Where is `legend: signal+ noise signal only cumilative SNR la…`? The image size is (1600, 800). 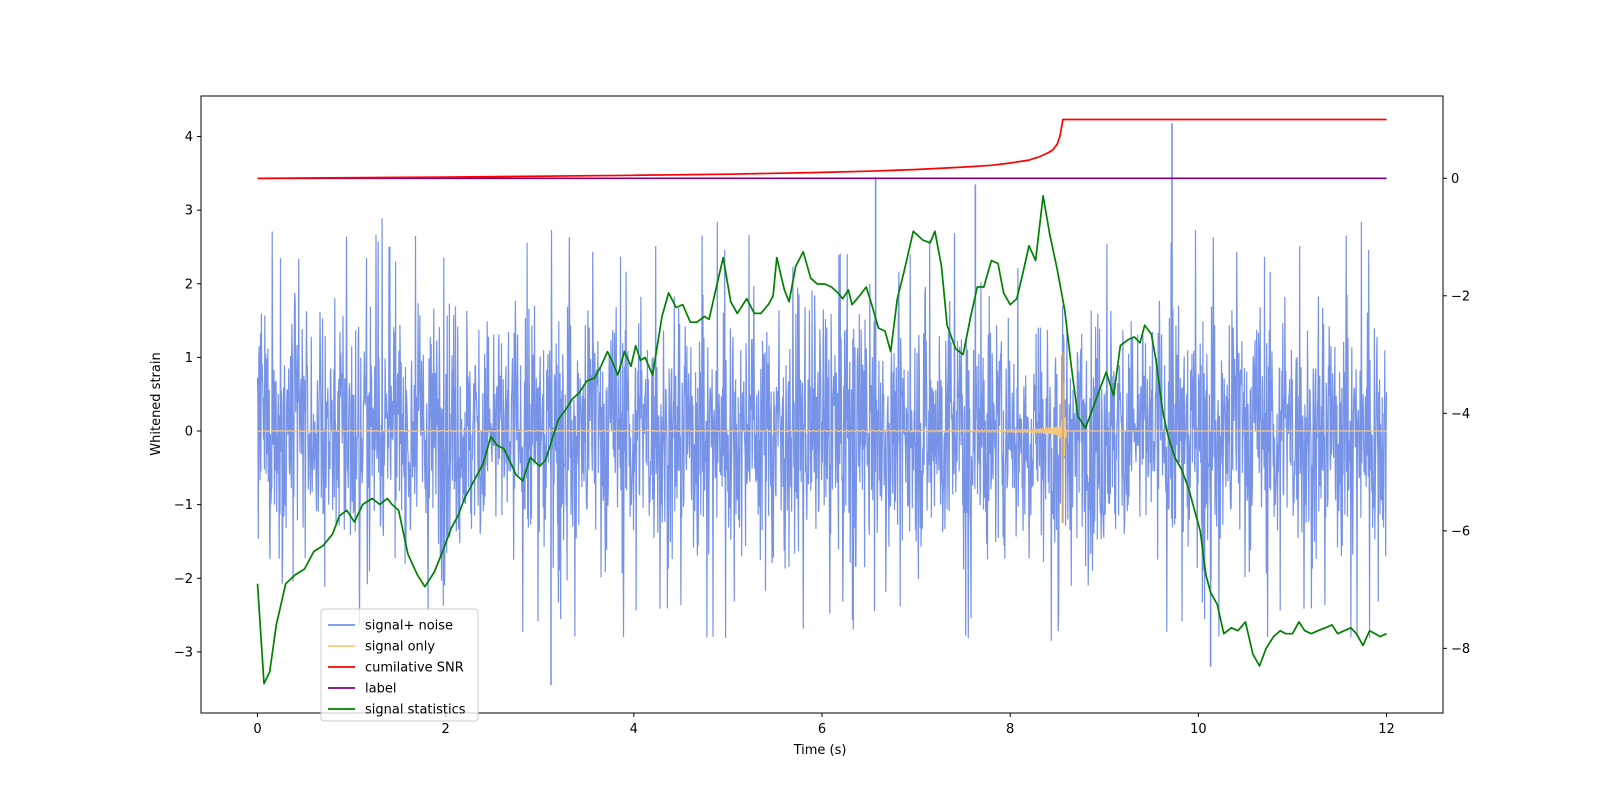 legend: signal+ noise signal only cumilative SNR la… is located at coordinates (399, 665).